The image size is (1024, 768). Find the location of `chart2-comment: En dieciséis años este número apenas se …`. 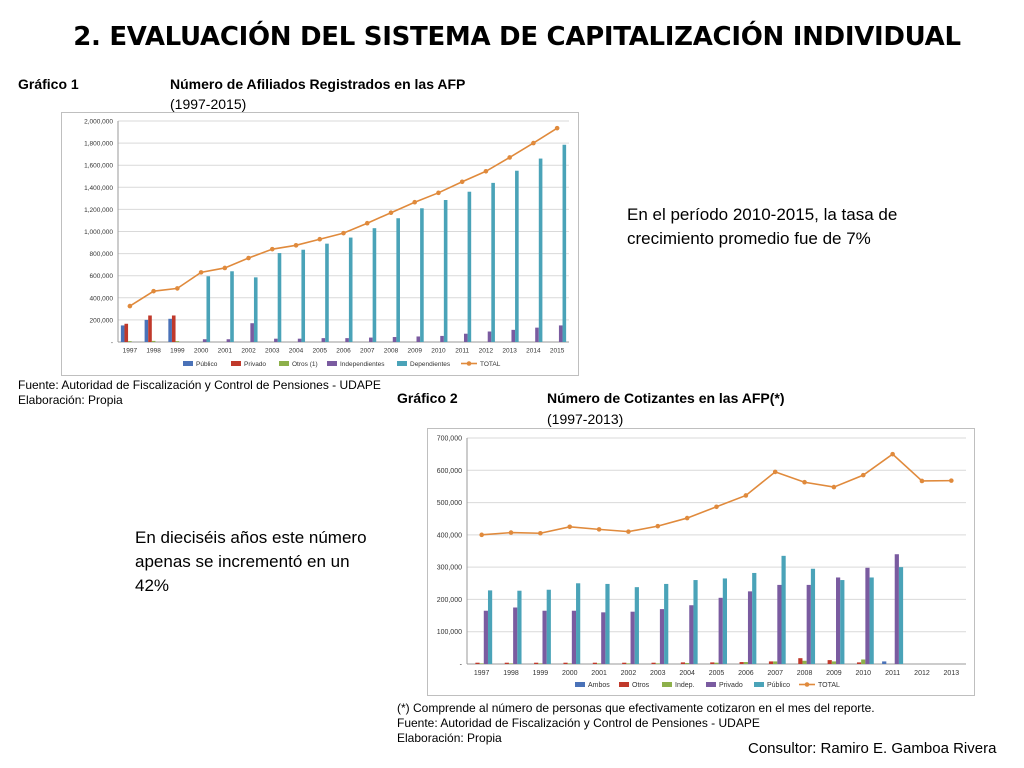

chart2-comment: En dieciséis años este número apenas se … is located at coordinates (251, 561).